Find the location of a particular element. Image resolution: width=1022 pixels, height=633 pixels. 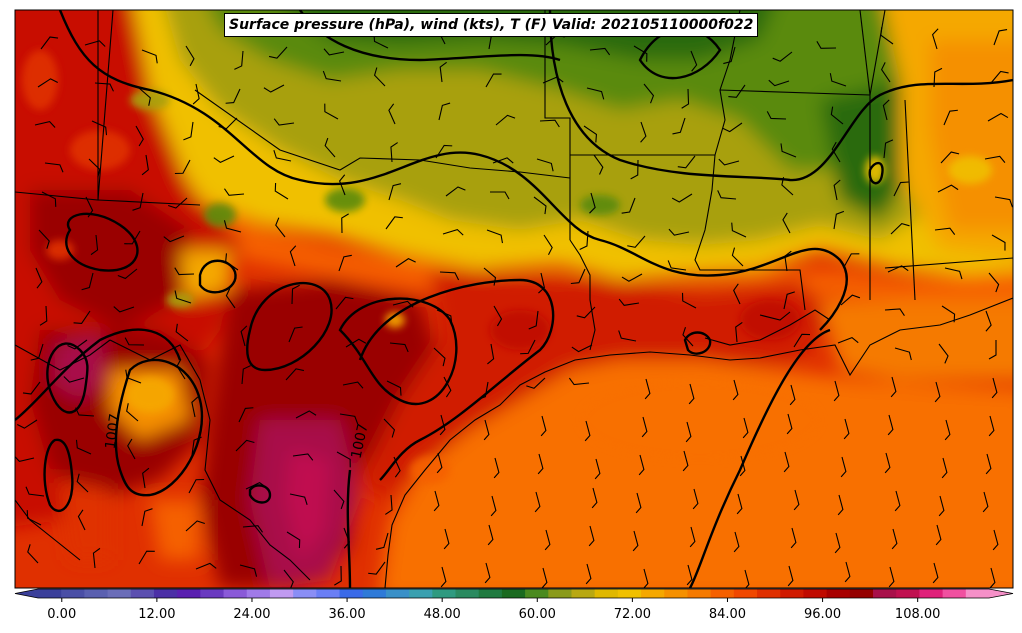

colorbar-tick-label: 24.00 is located at coordinates (252, 614).